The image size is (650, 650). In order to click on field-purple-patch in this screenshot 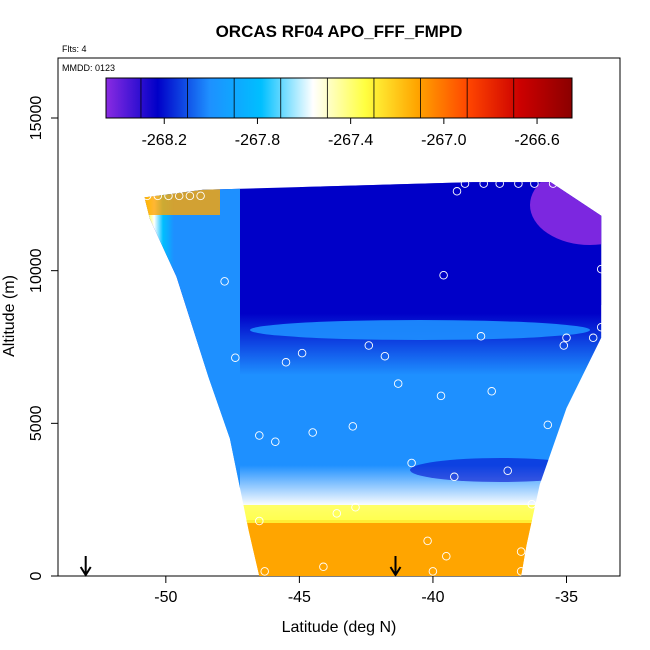, I will do `click(566, 213)`.